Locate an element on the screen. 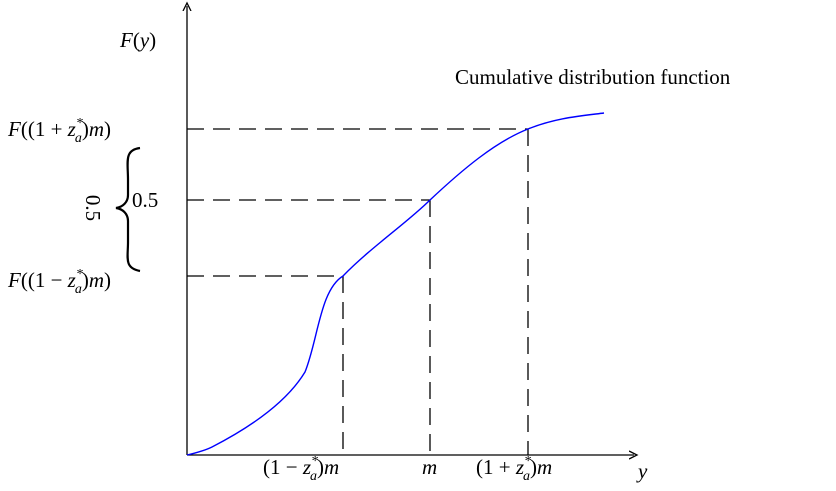 This screenshot has height=491, width=836. y-tick-lower: F((1 − z* a)m) is located at coordinates (59, 282).